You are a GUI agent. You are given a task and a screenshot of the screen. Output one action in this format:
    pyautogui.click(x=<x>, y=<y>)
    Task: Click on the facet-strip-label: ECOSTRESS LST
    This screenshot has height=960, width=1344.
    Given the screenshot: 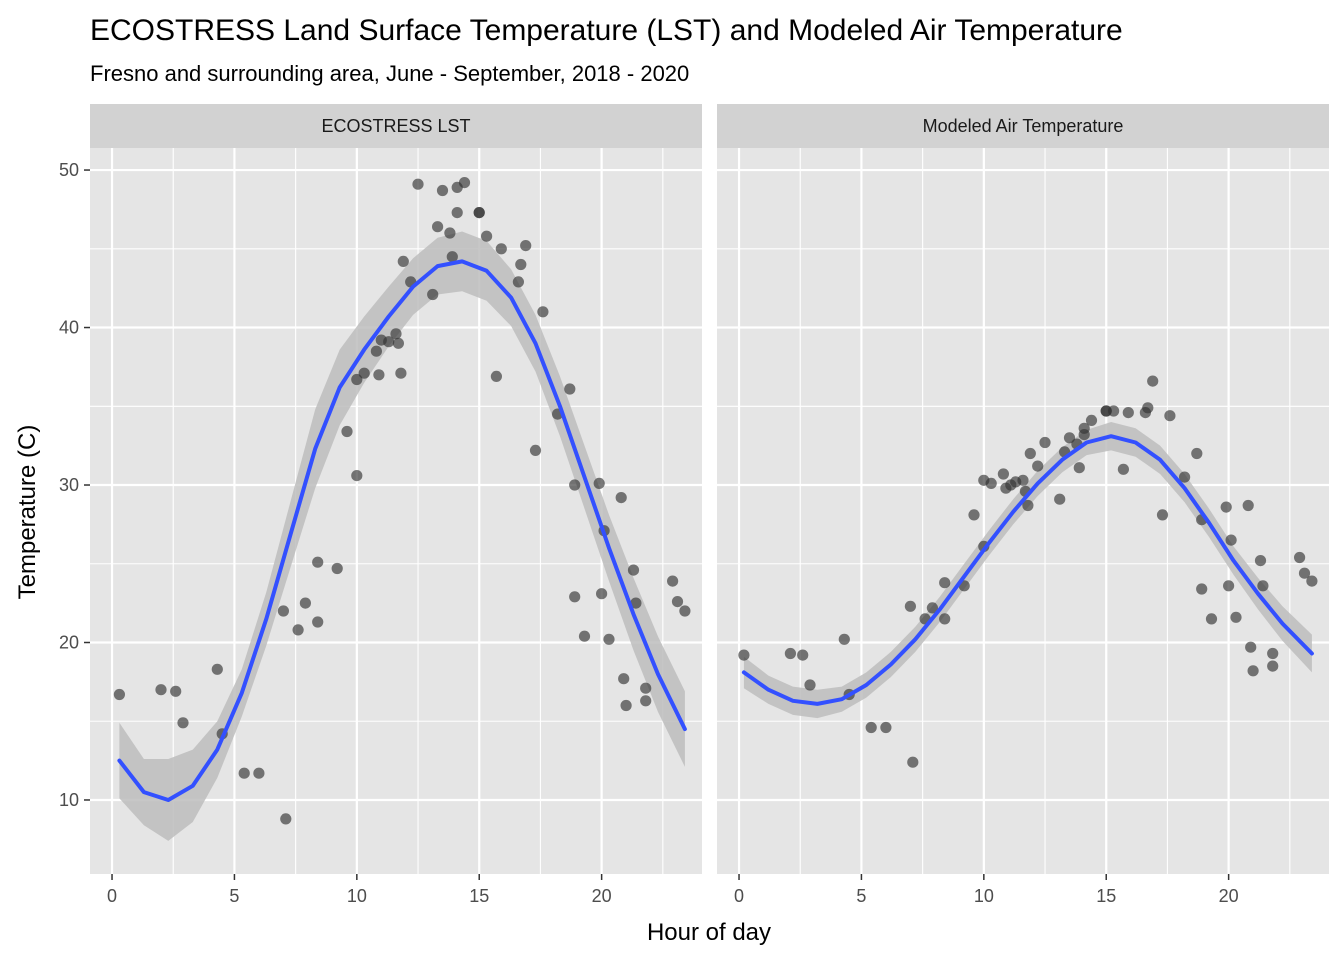 What is the action you would take?
    pyautogui.click(x=395, y=126)
    